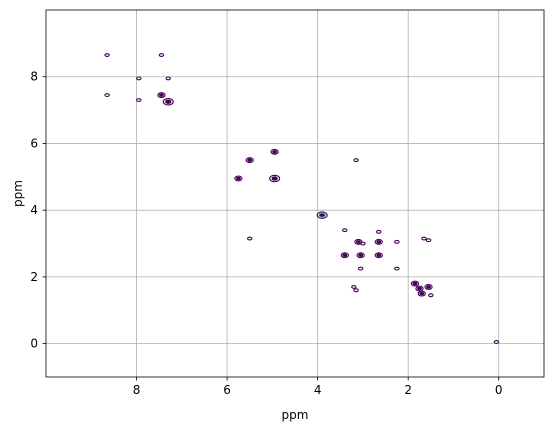 The height and width of the screenshot is (432, 554). What do you see at coordinates (227, 390) in the screenshot?
I see `x-tick-label: 6` at bounding box center [227, 390].